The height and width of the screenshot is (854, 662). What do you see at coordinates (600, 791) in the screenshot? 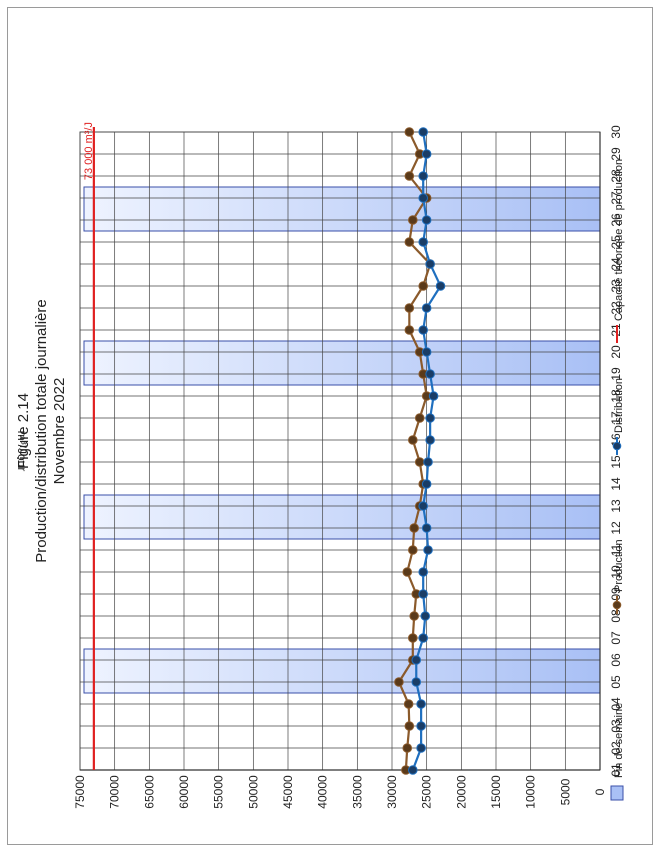
I see `value-tick-label-0: 0` at bounding box center [600, 791].